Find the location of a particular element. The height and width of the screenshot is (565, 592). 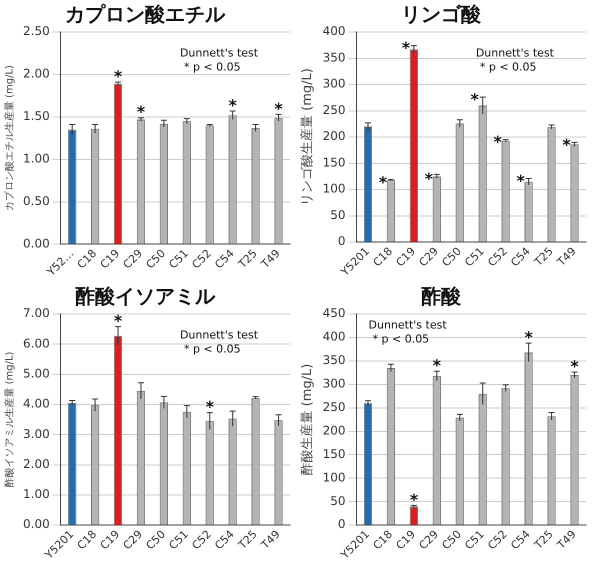

y-tick-label: 450 is located at coordinates (334, 313).